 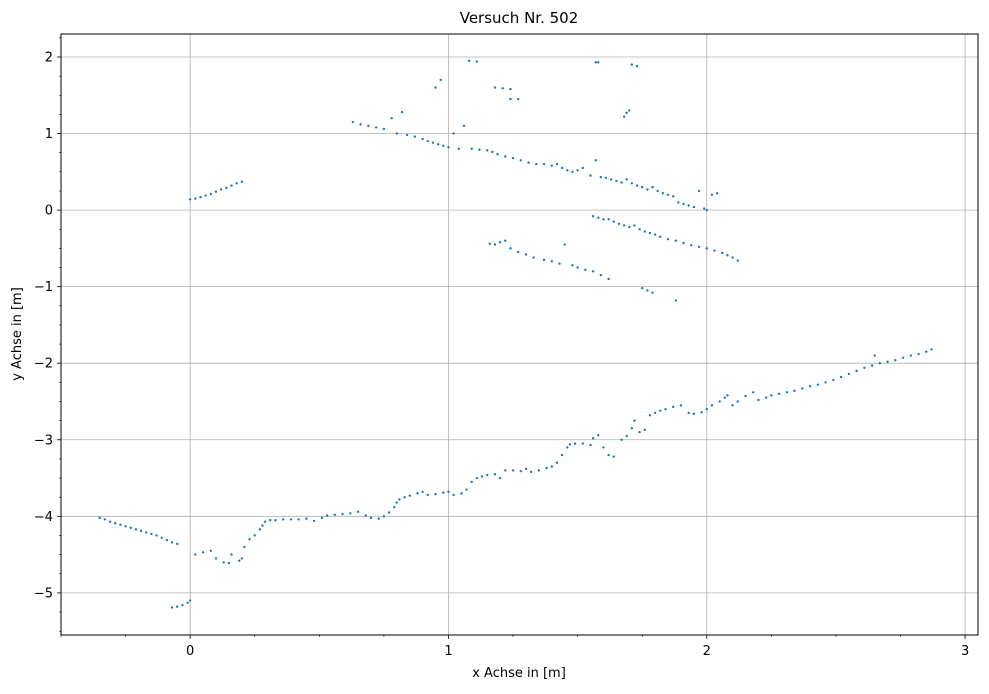 What do you see at coordinates (190, 651) in the screenshot?
I see `x-tick-label: 0` at bounding box center [190, 651].